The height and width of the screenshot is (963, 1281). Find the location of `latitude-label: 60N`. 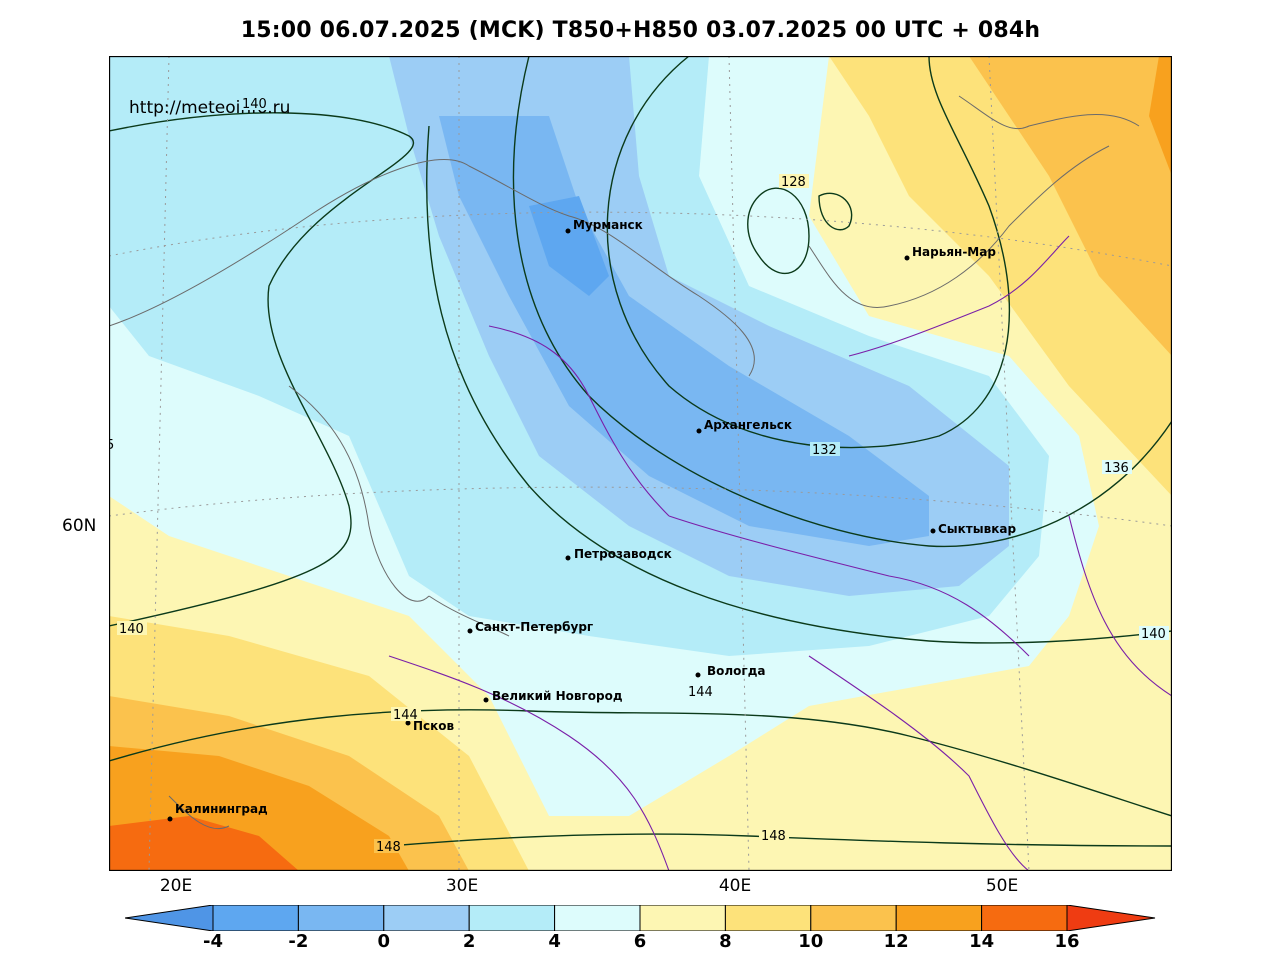

latitude-label: 60N is located at coordinates (79, 526).